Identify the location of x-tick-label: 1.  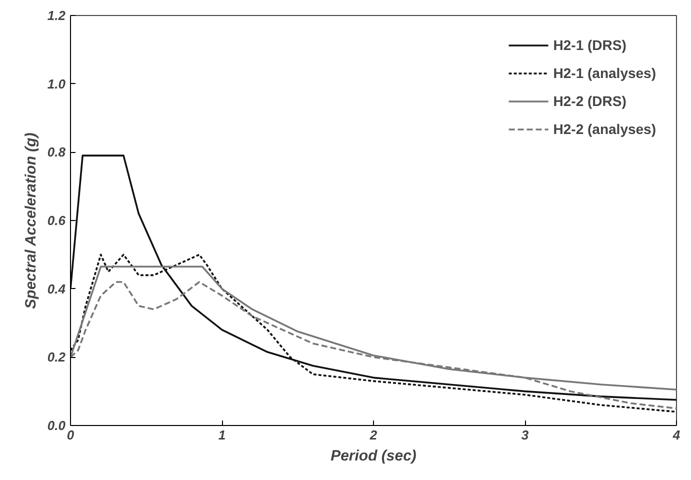
(222, 435).